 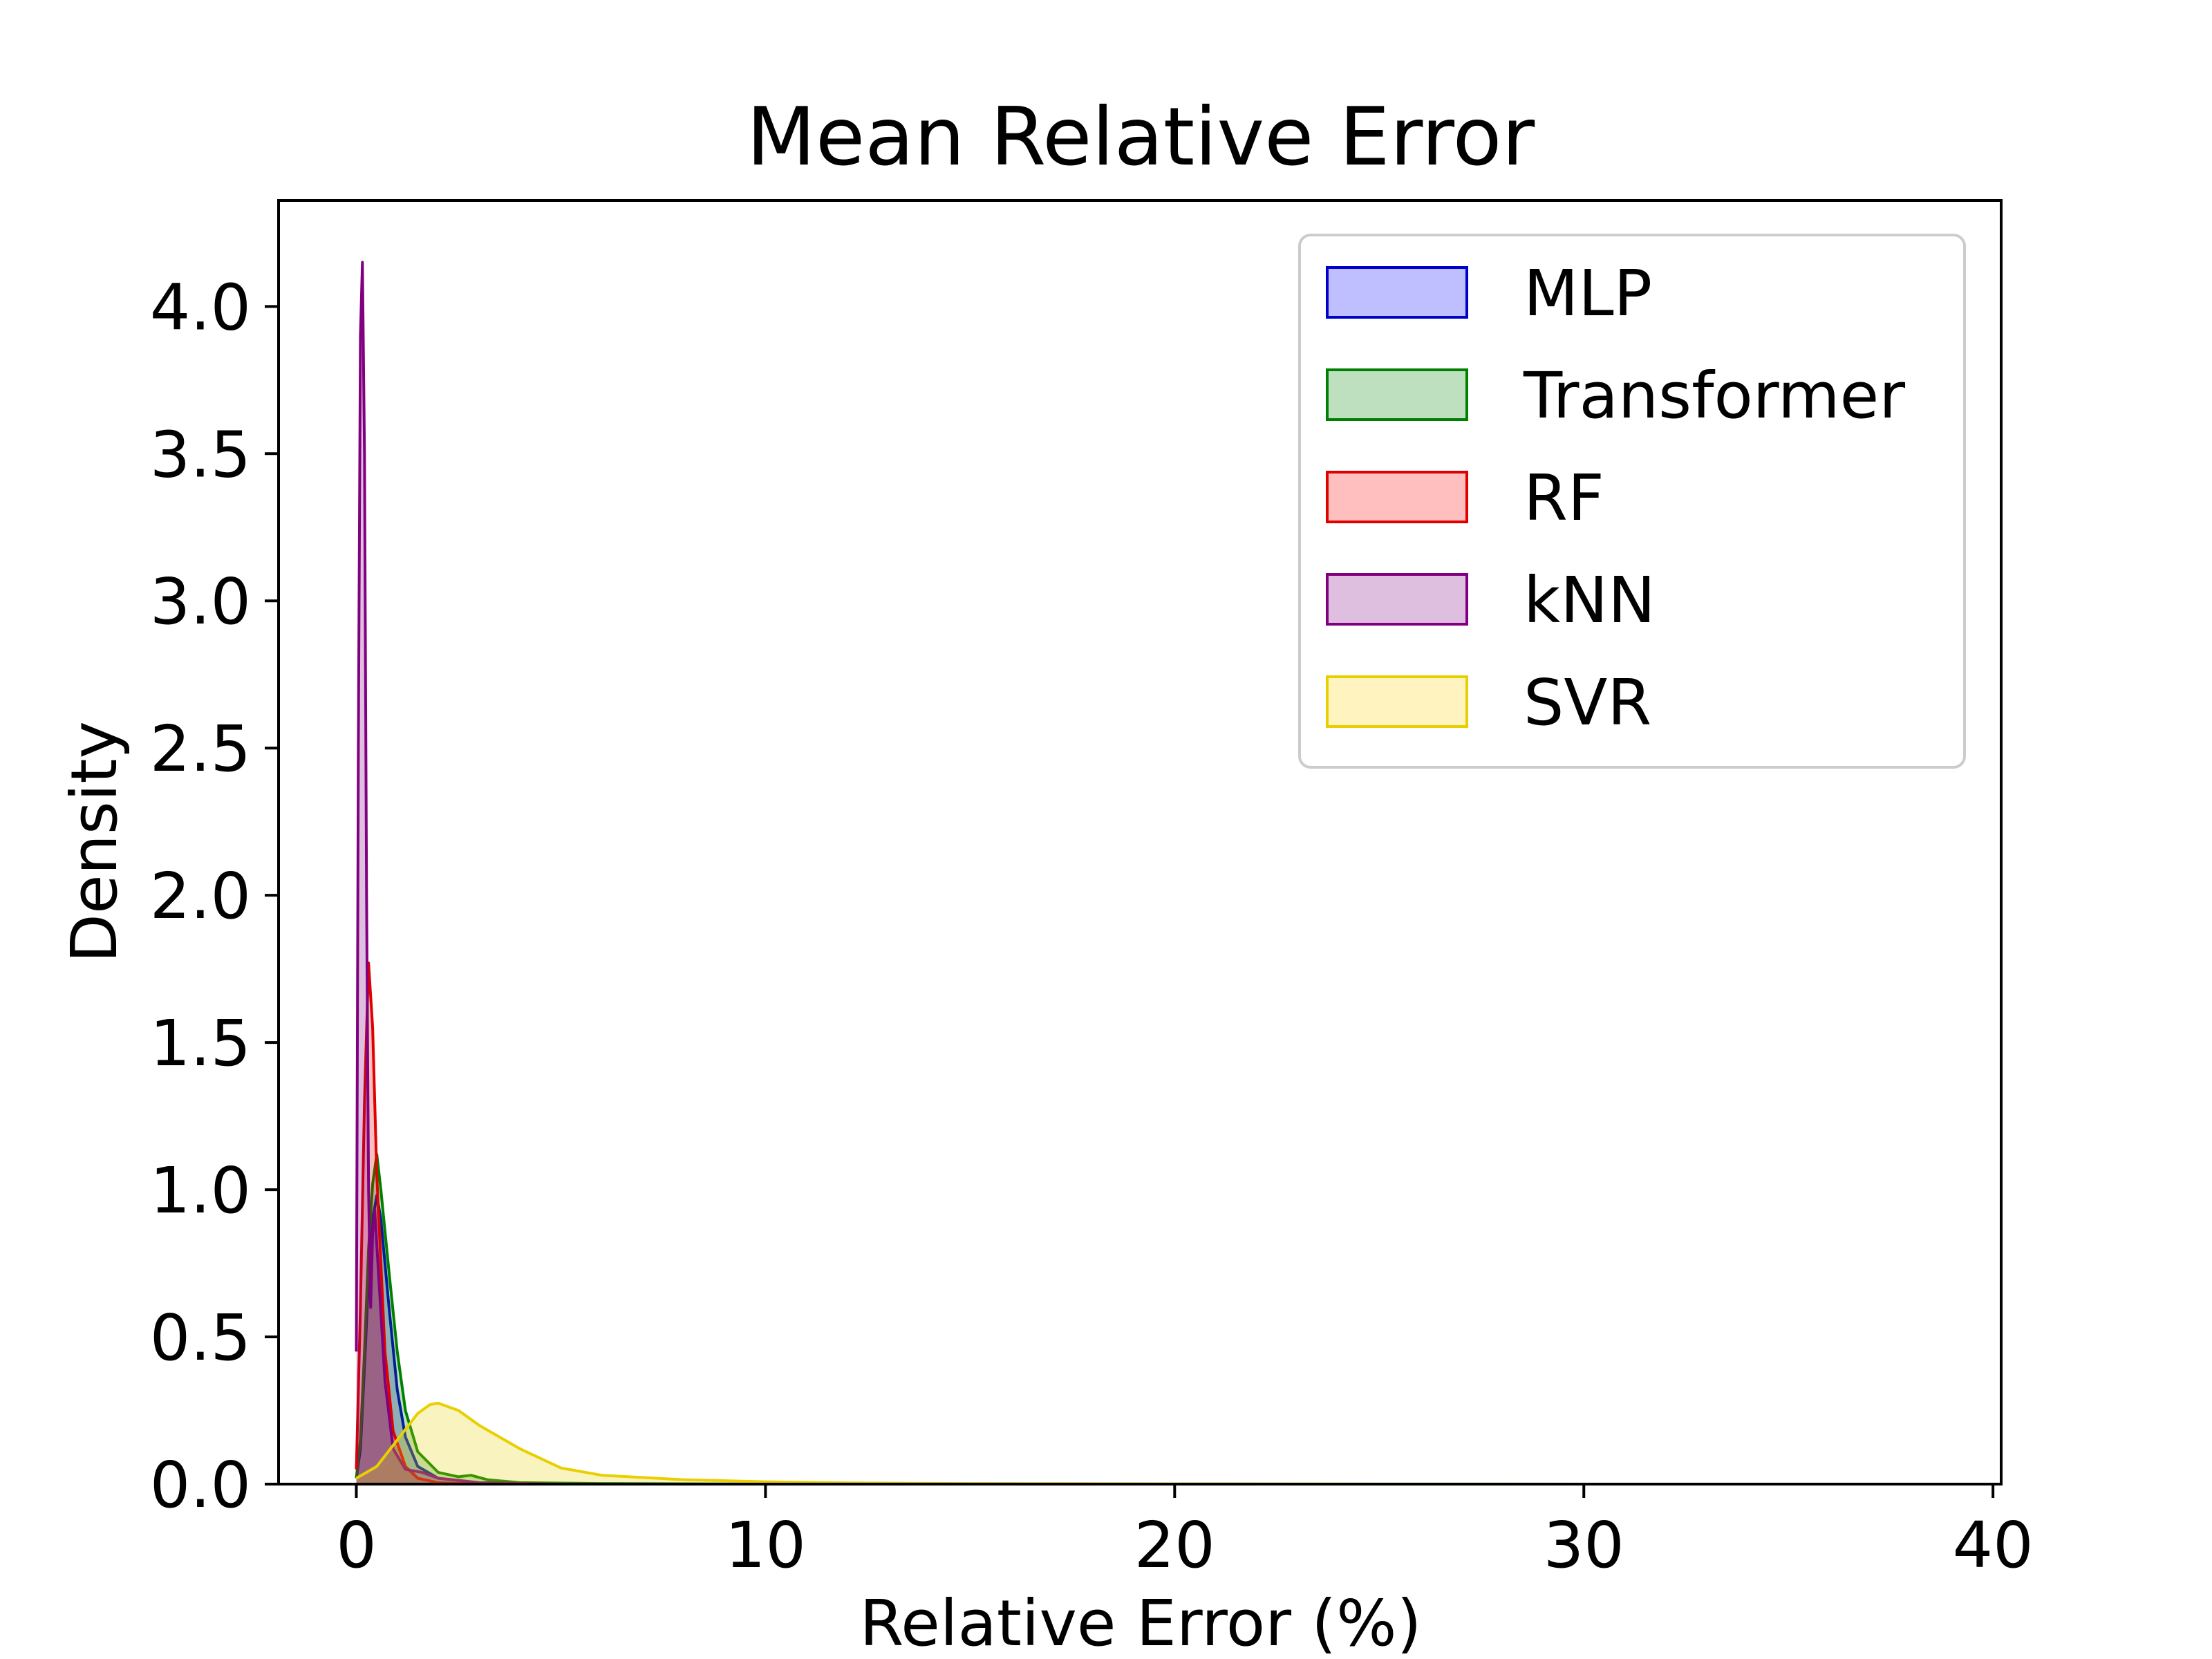 I want to click on series-line-rf, so click(x=560, y=1223).